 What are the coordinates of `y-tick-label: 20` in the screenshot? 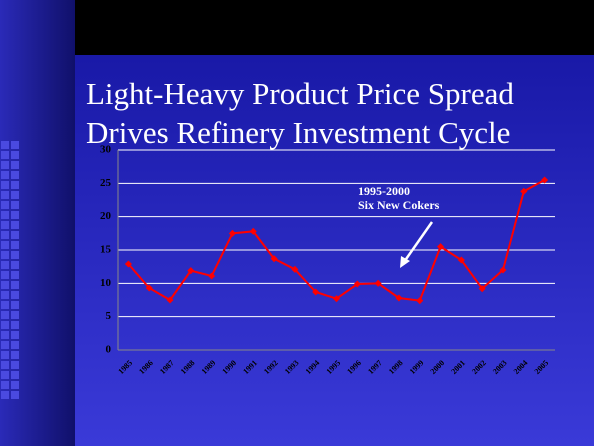 It's located at (106, 216).